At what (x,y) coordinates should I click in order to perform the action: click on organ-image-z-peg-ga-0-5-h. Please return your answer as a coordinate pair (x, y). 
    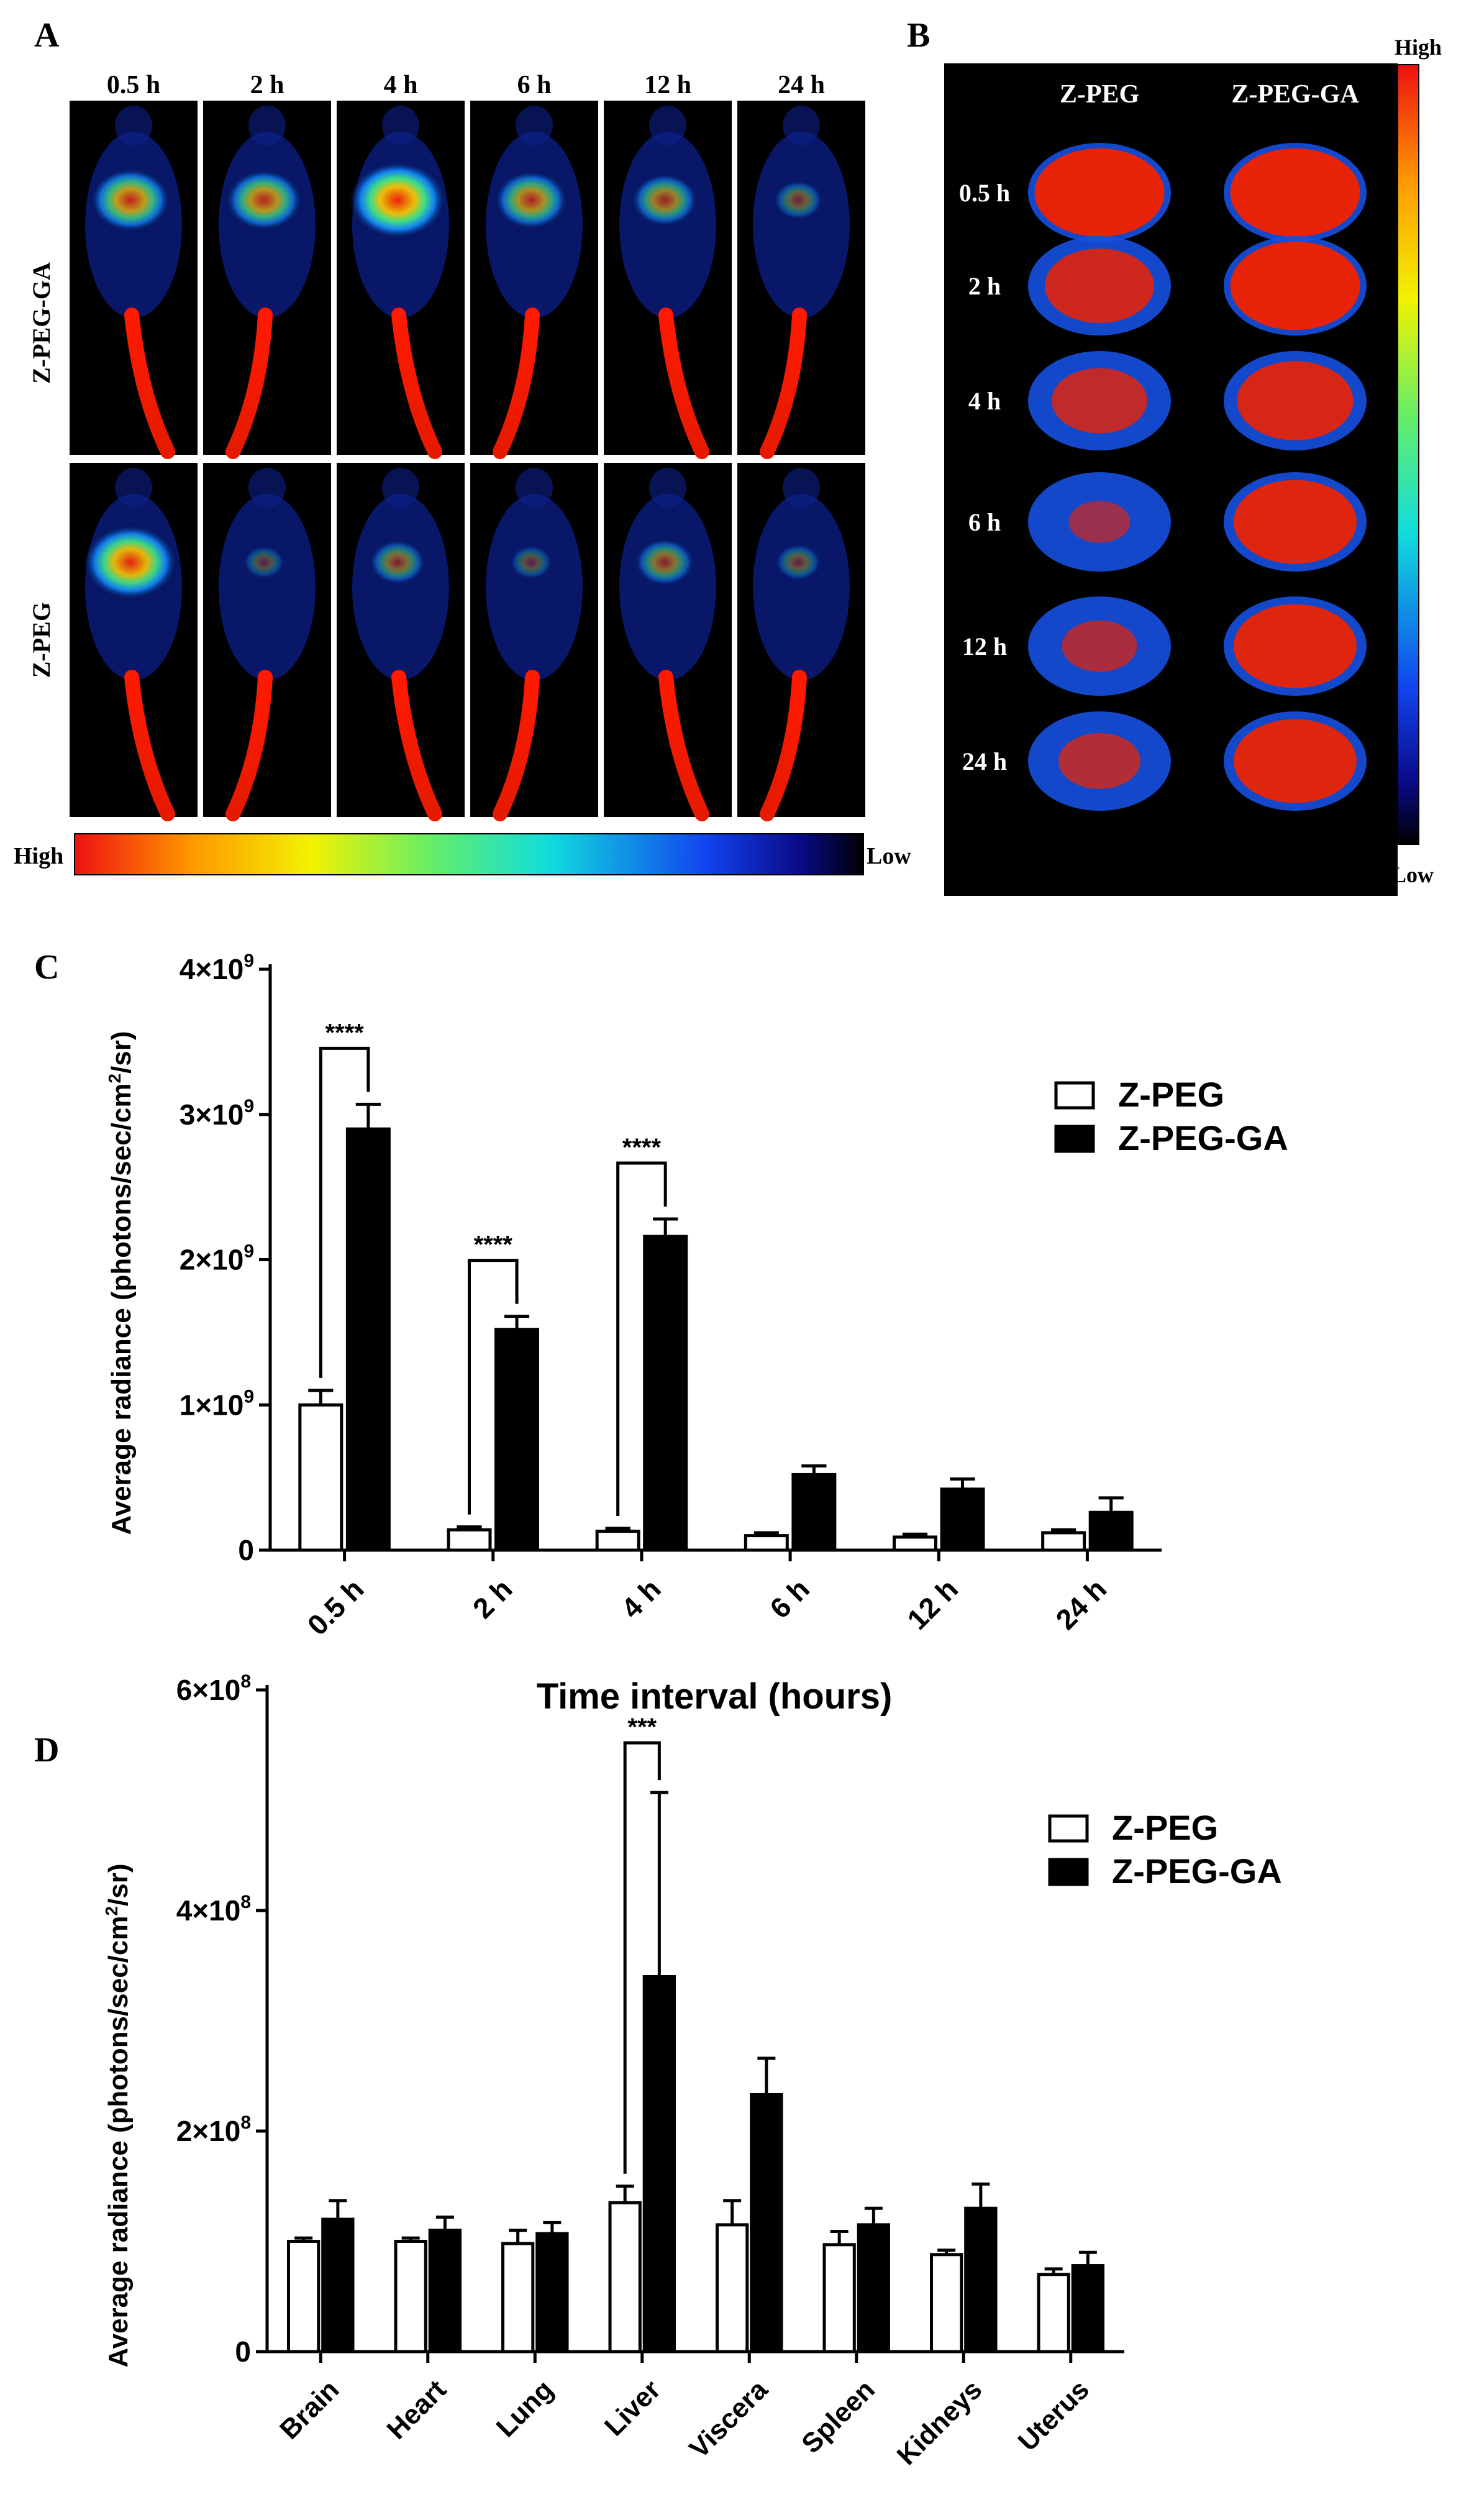
    Looking at the image, I should click on (1296, 192).